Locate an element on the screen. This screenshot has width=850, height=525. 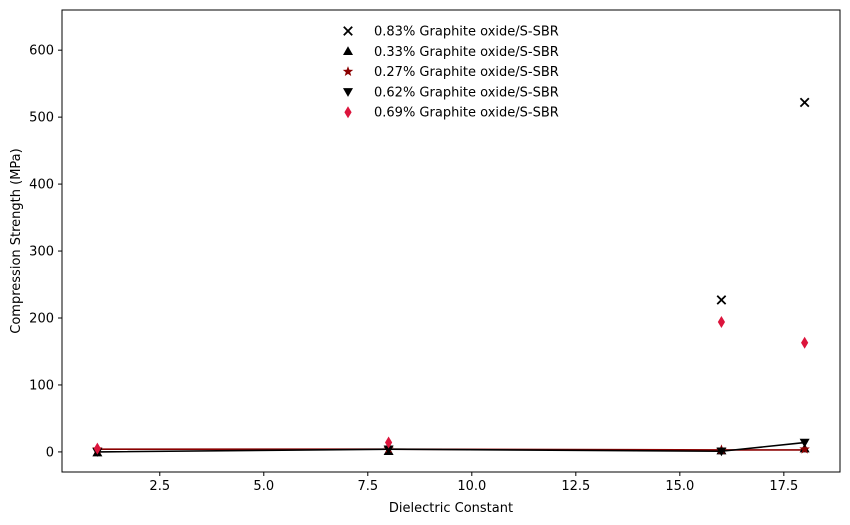
legend-item: 0.33% Graphite oxide/S-SBR is located at coordinates (451, 52).